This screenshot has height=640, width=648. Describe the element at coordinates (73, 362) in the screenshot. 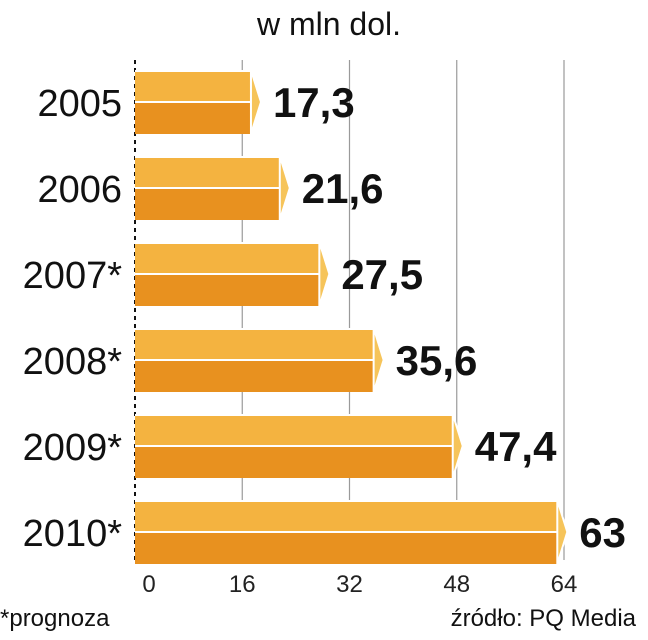

I see `category-label: 2008*` at that location.